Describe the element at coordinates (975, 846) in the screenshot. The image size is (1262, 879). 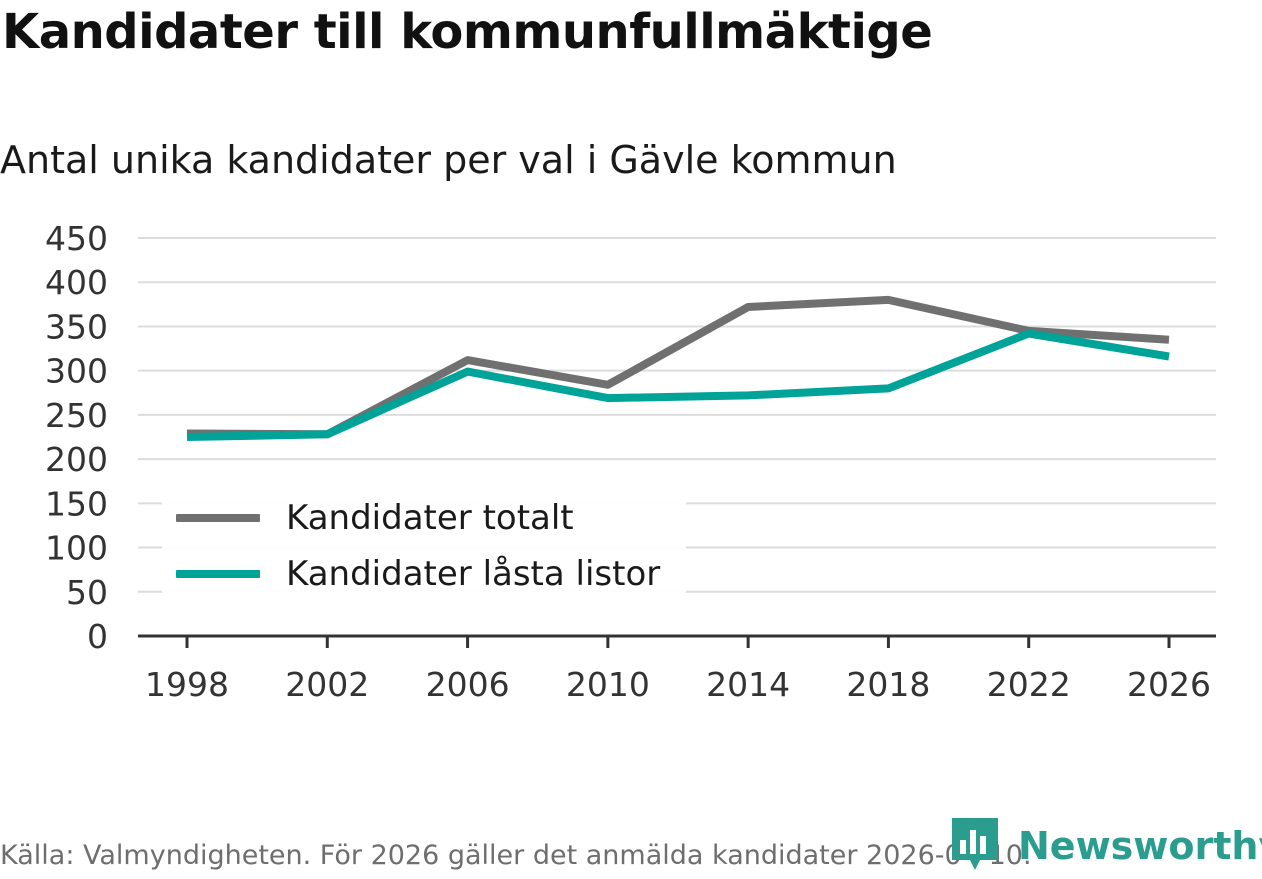
I see `bar-chart-speech-bubble-icon` at that location.